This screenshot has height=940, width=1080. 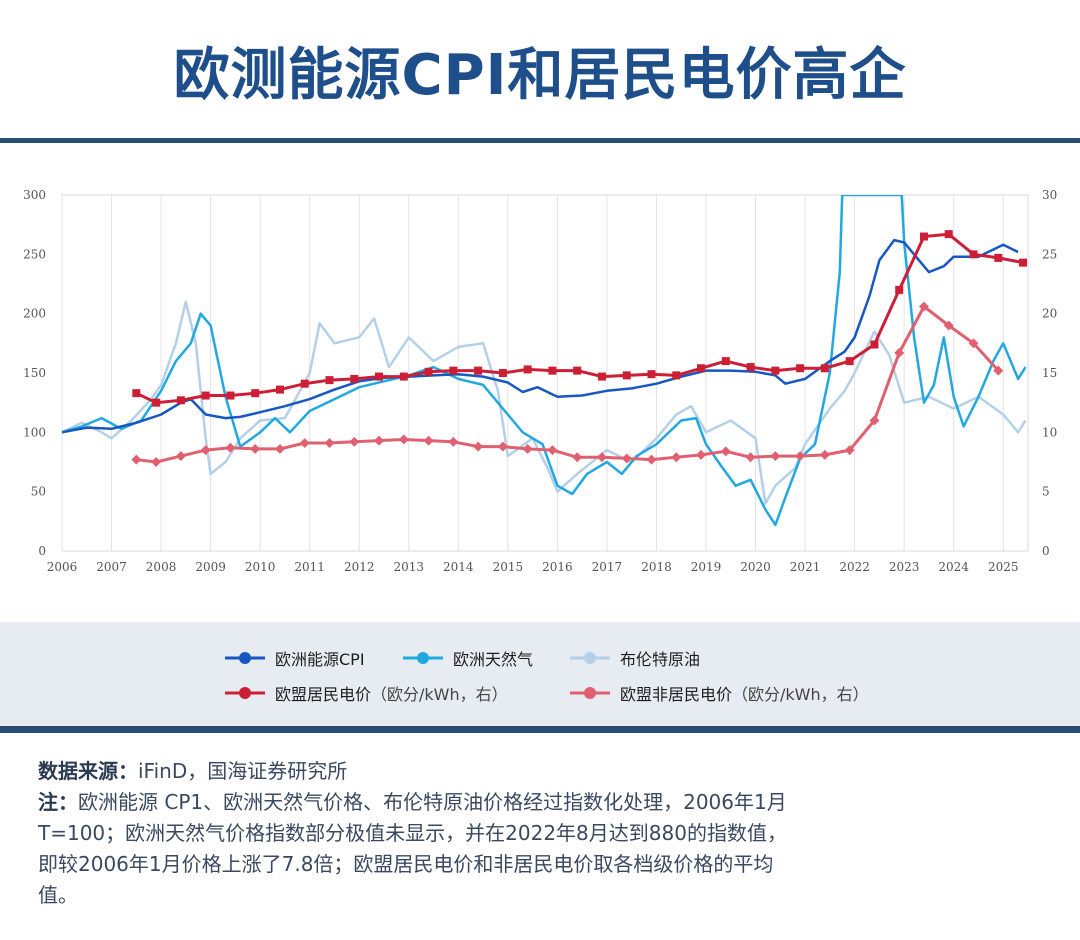 What do you see at coordinates (805, 567) in the screenshot?
I see `x-tick-label: 2021` at bounding box center [805, 567].